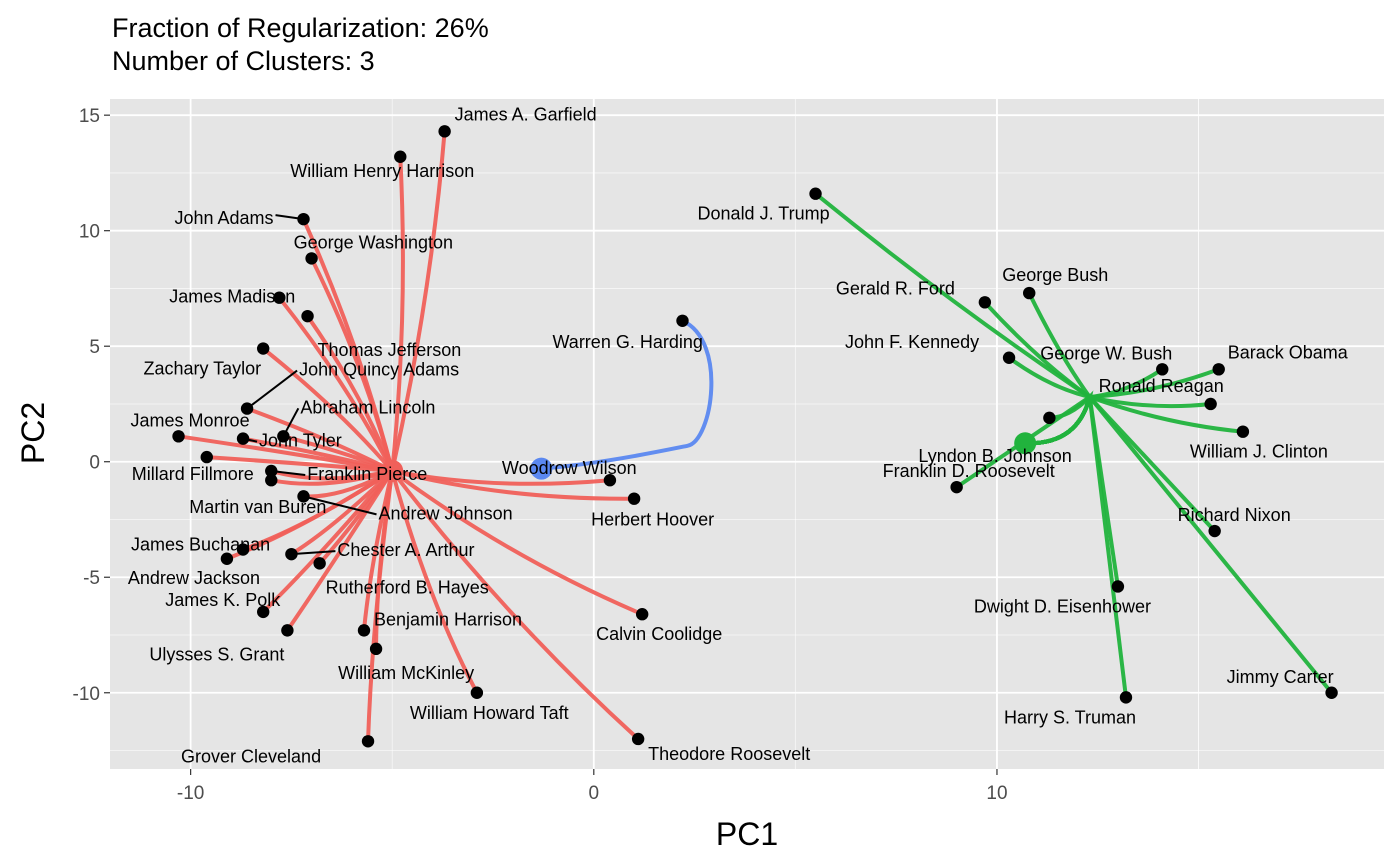  I want to click on point-label: Zachary Taylor, so click(202, 369).